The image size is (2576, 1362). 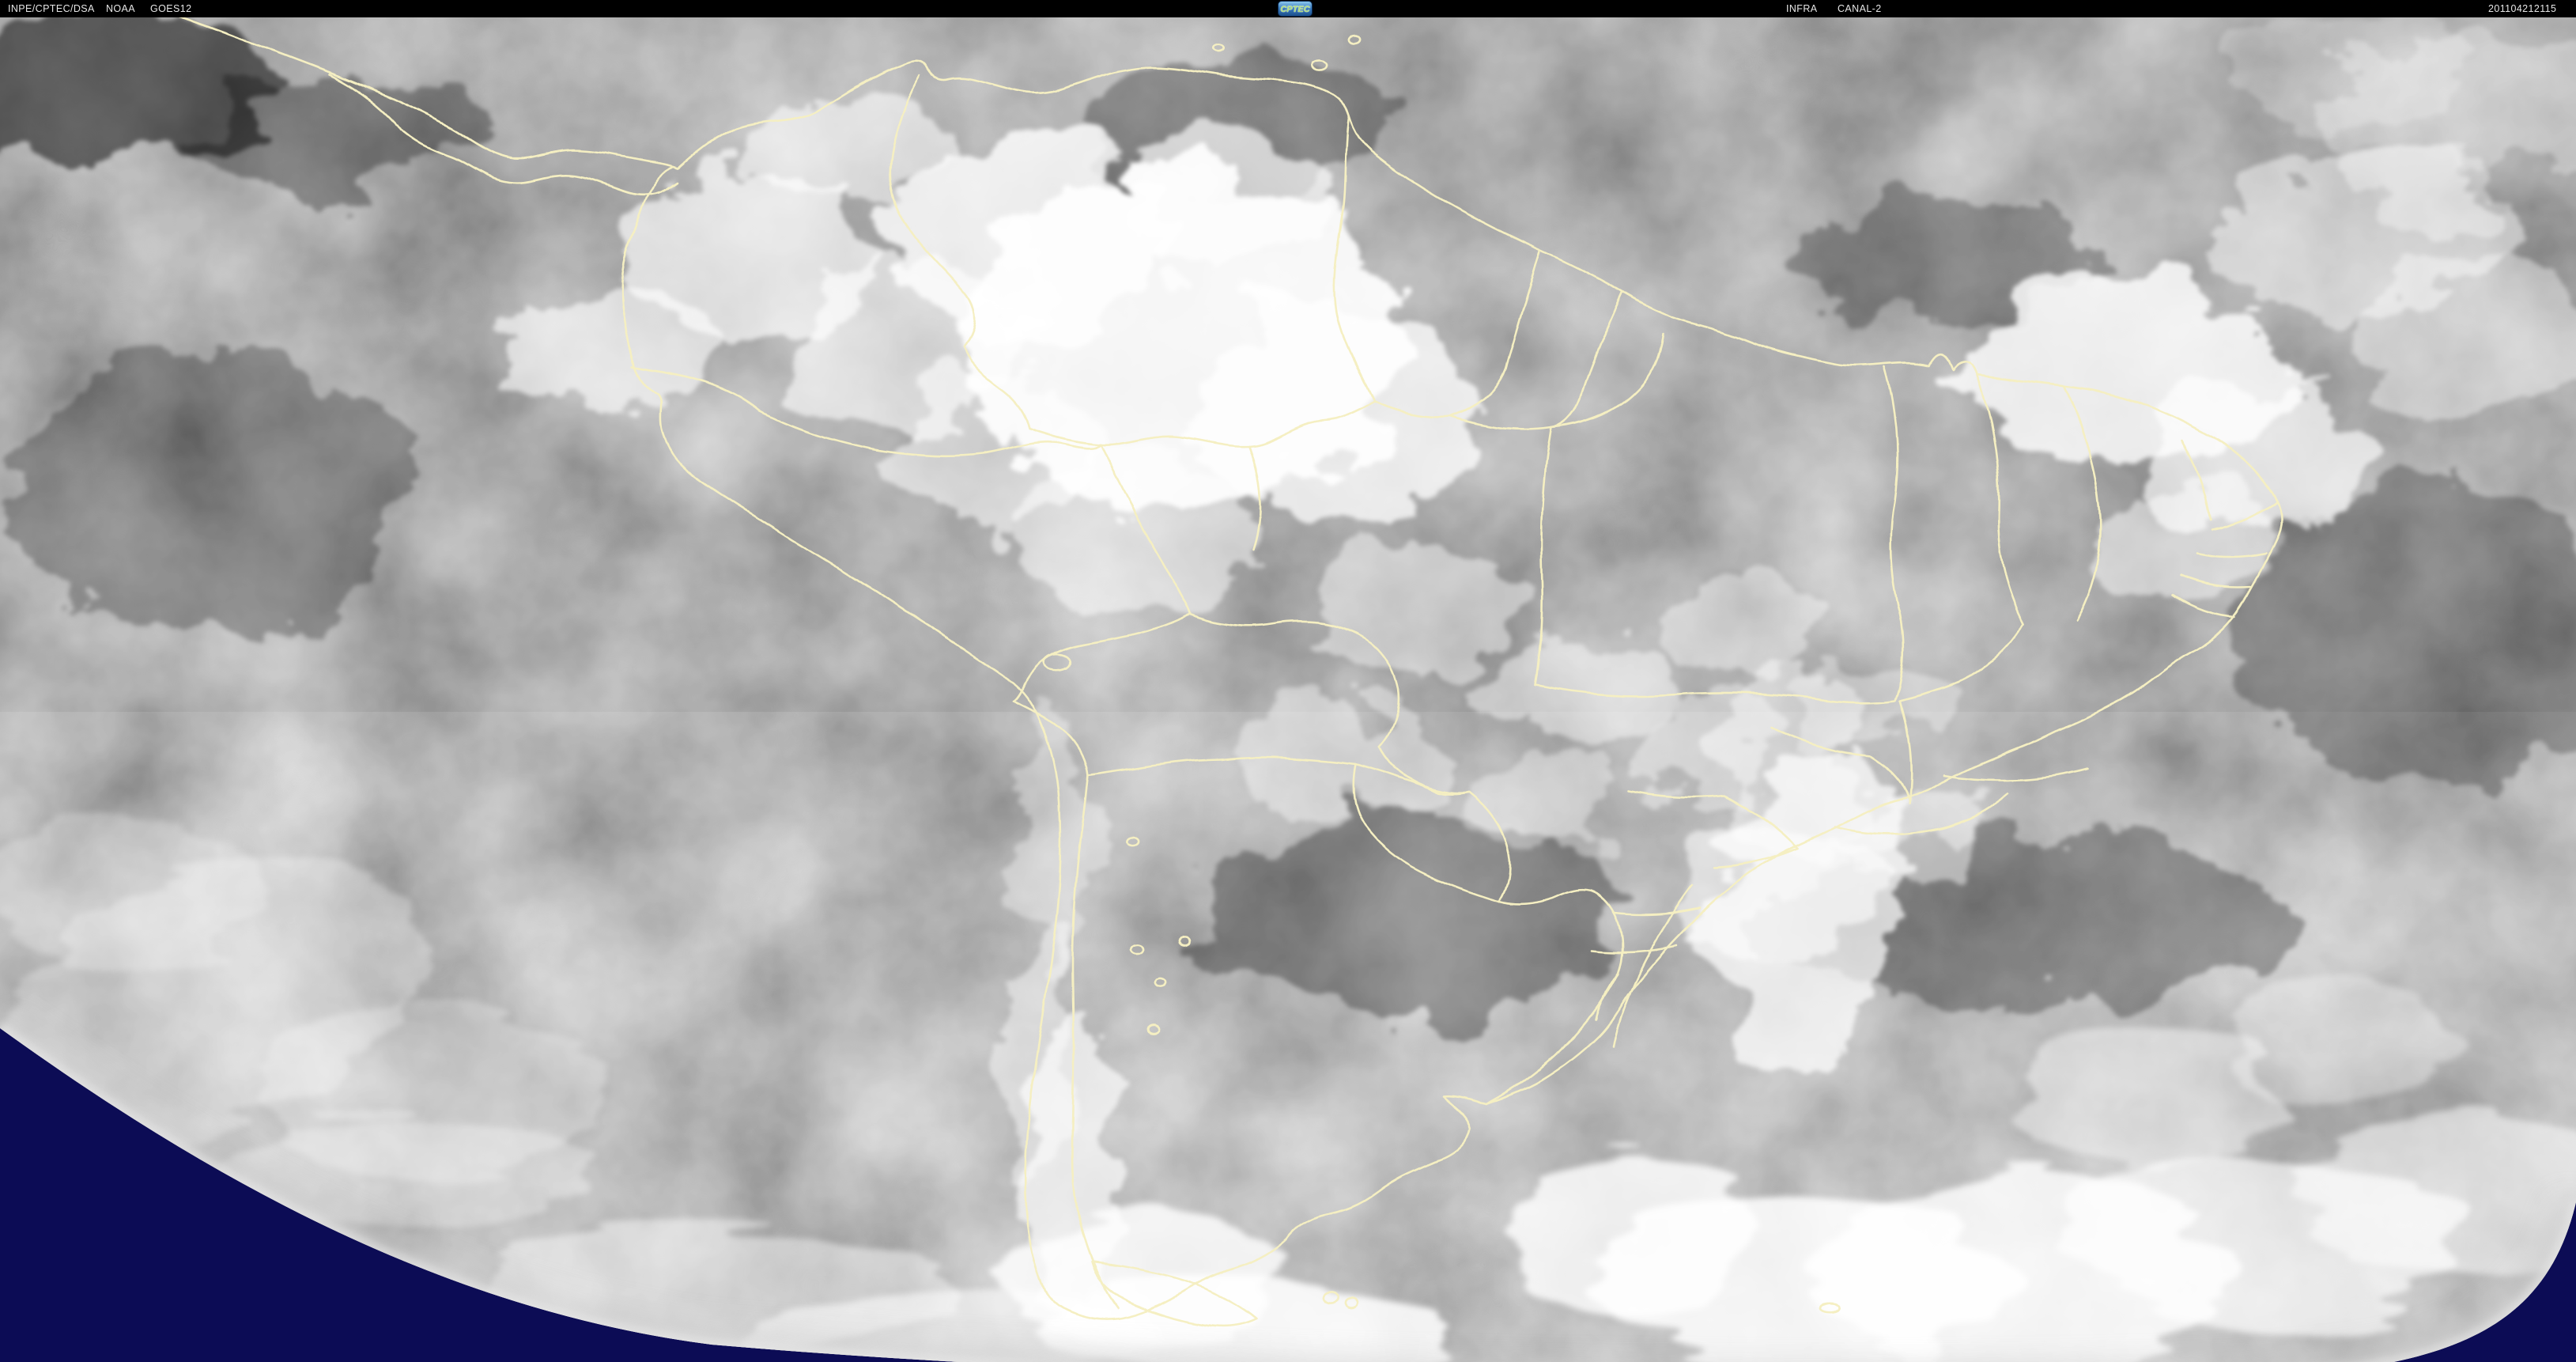 What do you see at coordinates (1288, 761) in the screenshot?
I see `border-bolivia-paraguay` at bounding box center [1288, 761].